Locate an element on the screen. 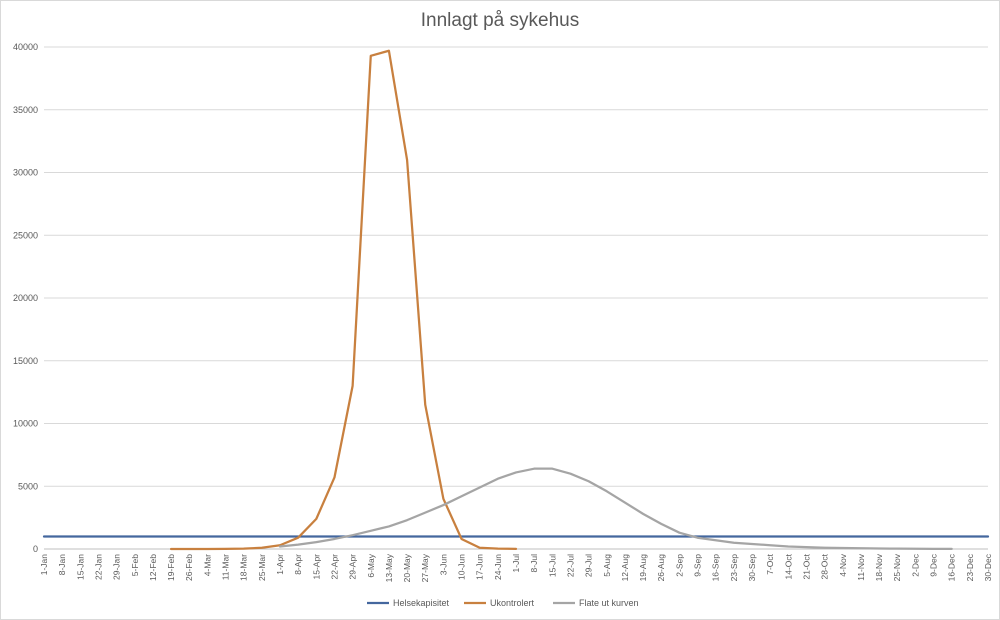 The image size is (1000, 620). x-tick-label: 4-Nov is located at coordinates (843, 564).